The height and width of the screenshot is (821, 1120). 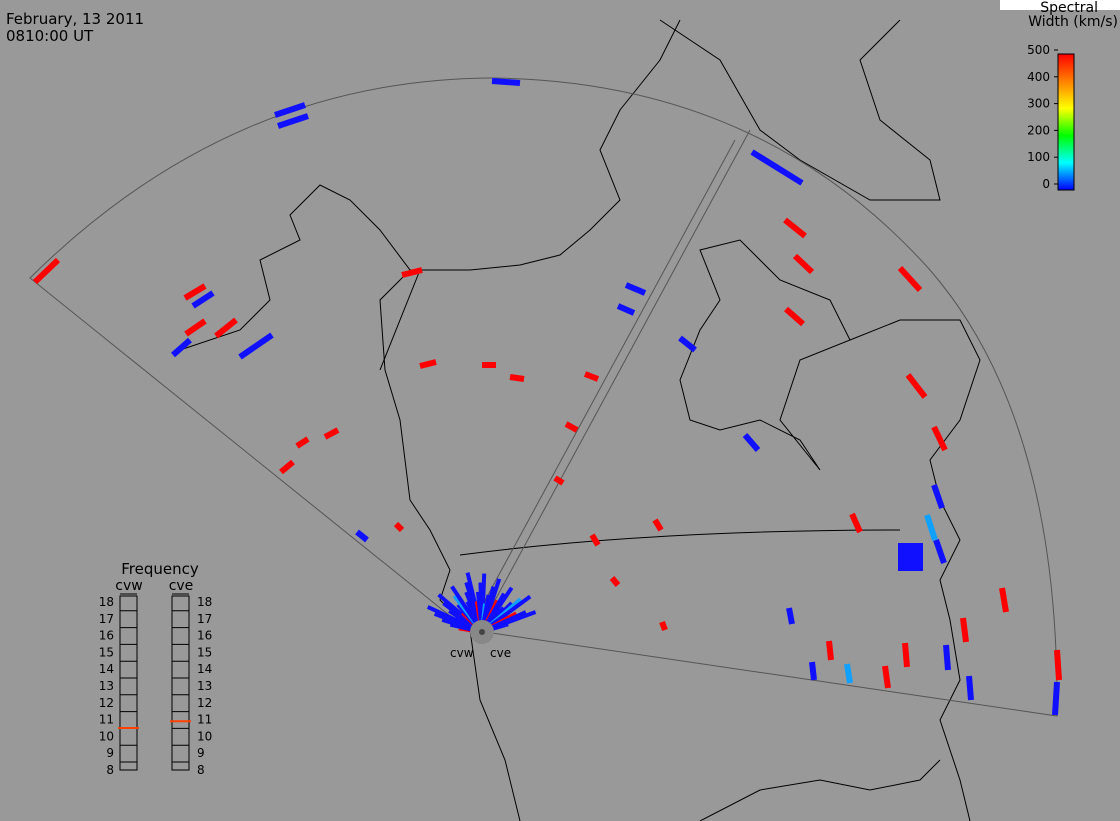 What do you see at coordinates (1046, 184) in the screenshot?
I see `colorbar-tick-label: 0` at bounding box center [1046, 184].